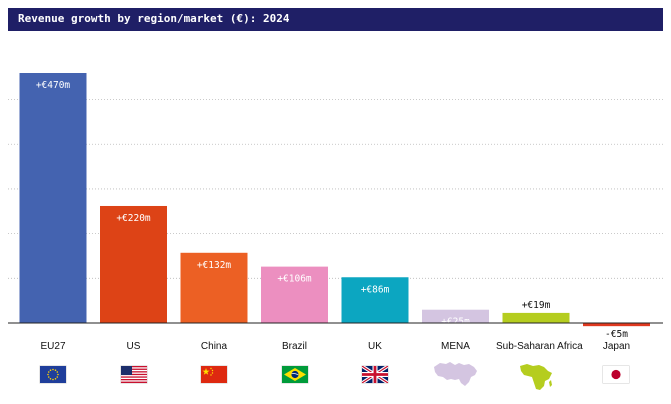  What do you see at coordinates (616, 325) in the screenshot?
I see `bar-japan` at bounding box center [616, 325].